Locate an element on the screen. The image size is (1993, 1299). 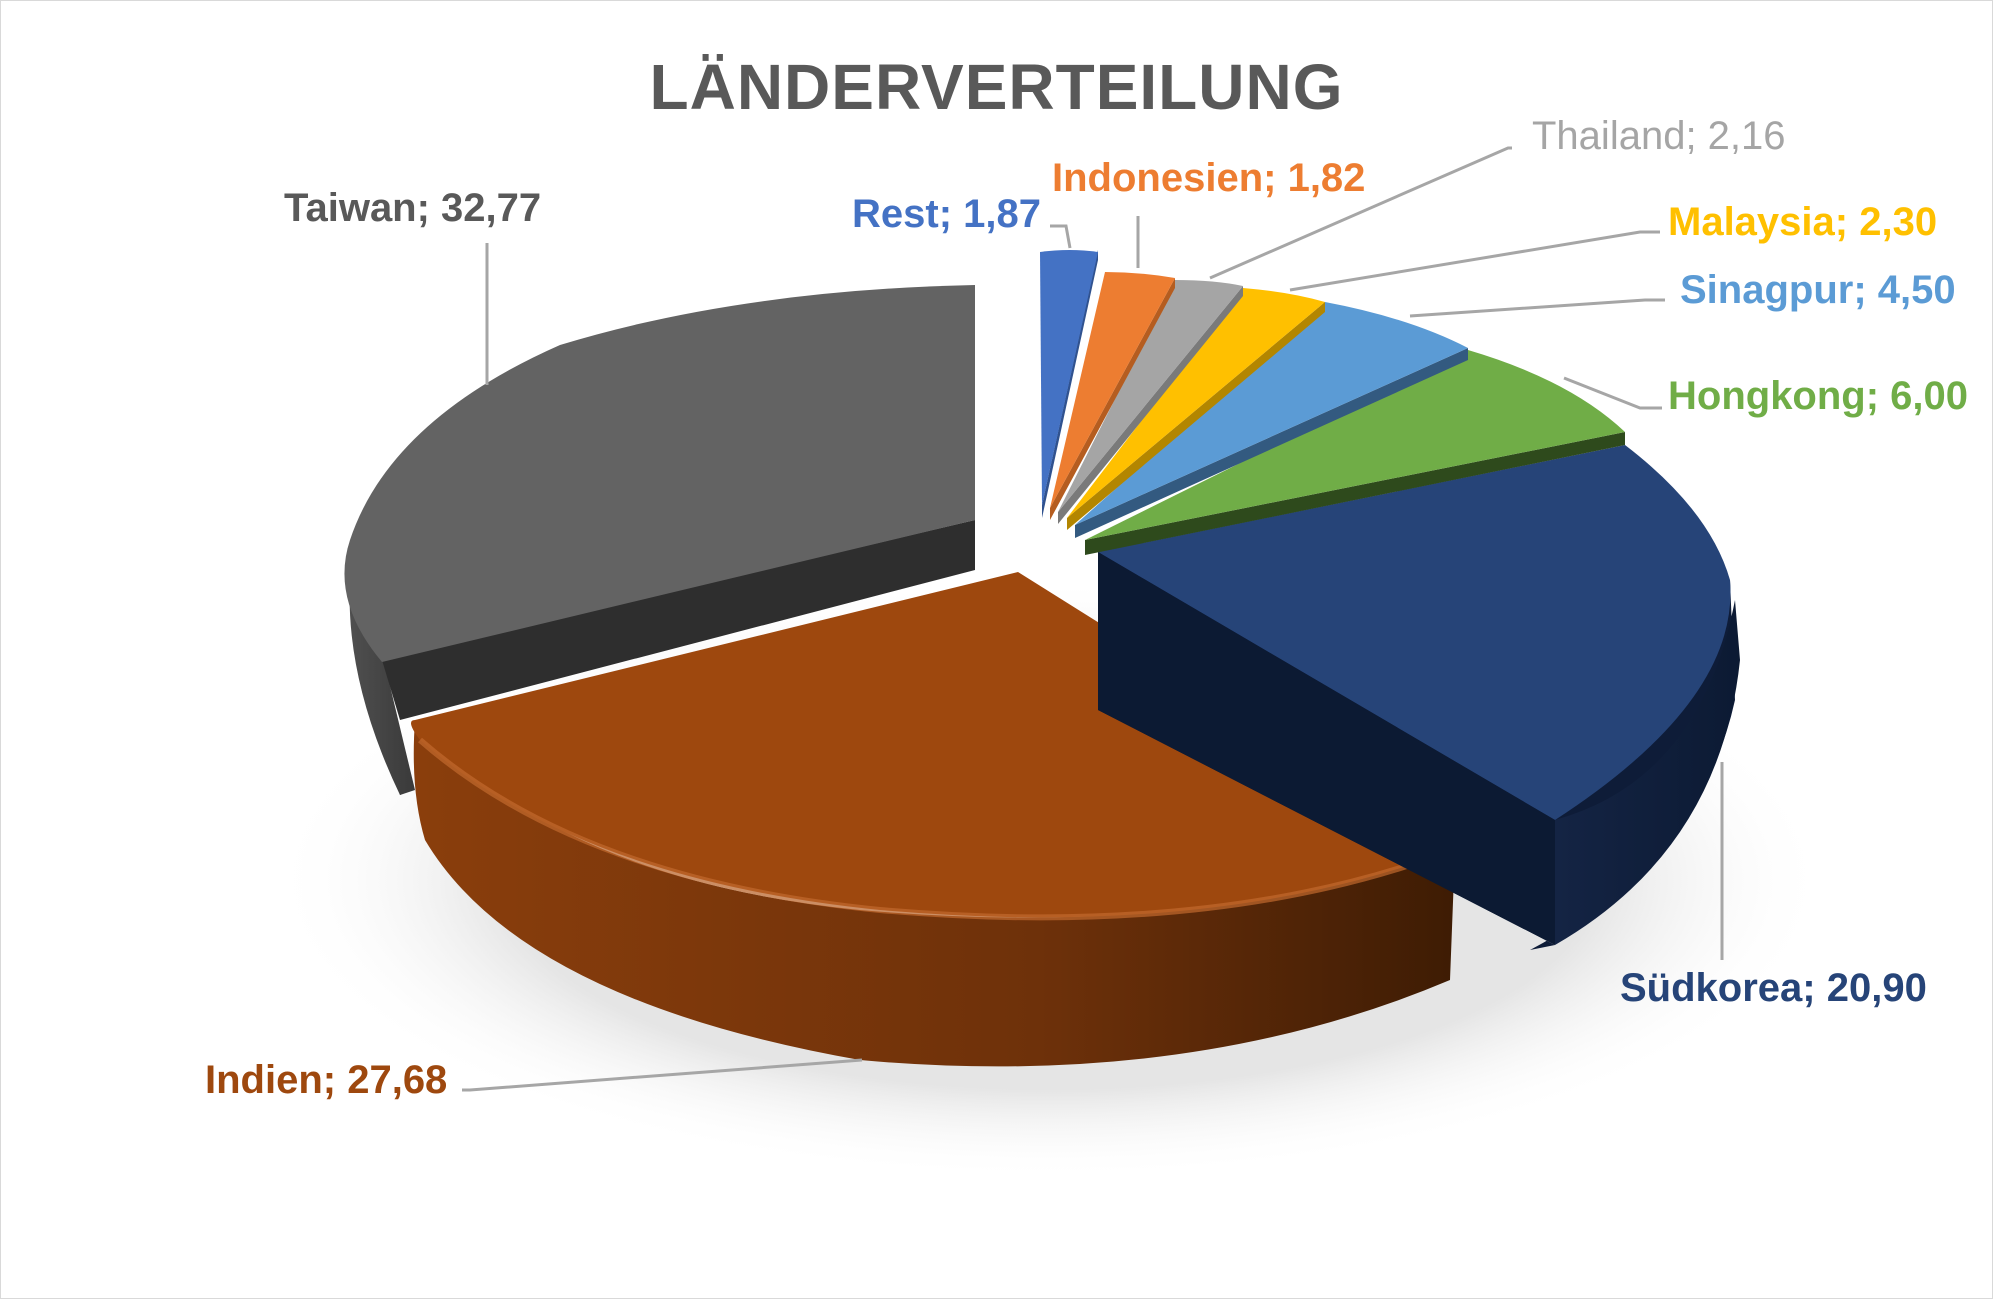
label-taiwan: Taiwan; 32,77 is located at coordinates (413, 208).